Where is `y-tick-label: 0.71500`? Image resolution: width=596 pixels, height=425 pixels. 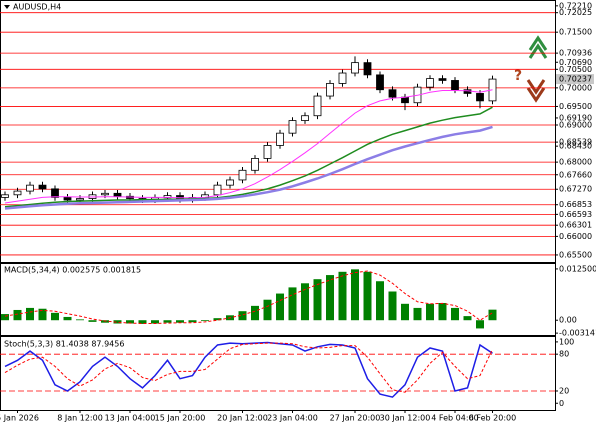 y-tick-label: 0.71500 is located at coordinates (575, 32).